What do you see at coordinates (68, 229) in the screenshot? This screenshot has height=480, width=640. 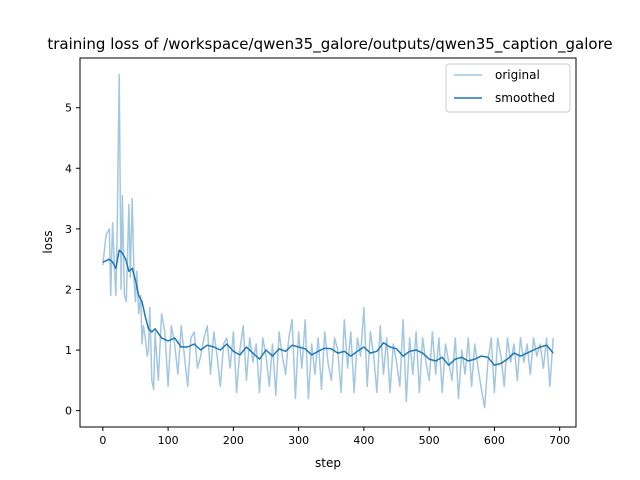 I see `y-tick-label: 3` at bounding box center [68, 229].